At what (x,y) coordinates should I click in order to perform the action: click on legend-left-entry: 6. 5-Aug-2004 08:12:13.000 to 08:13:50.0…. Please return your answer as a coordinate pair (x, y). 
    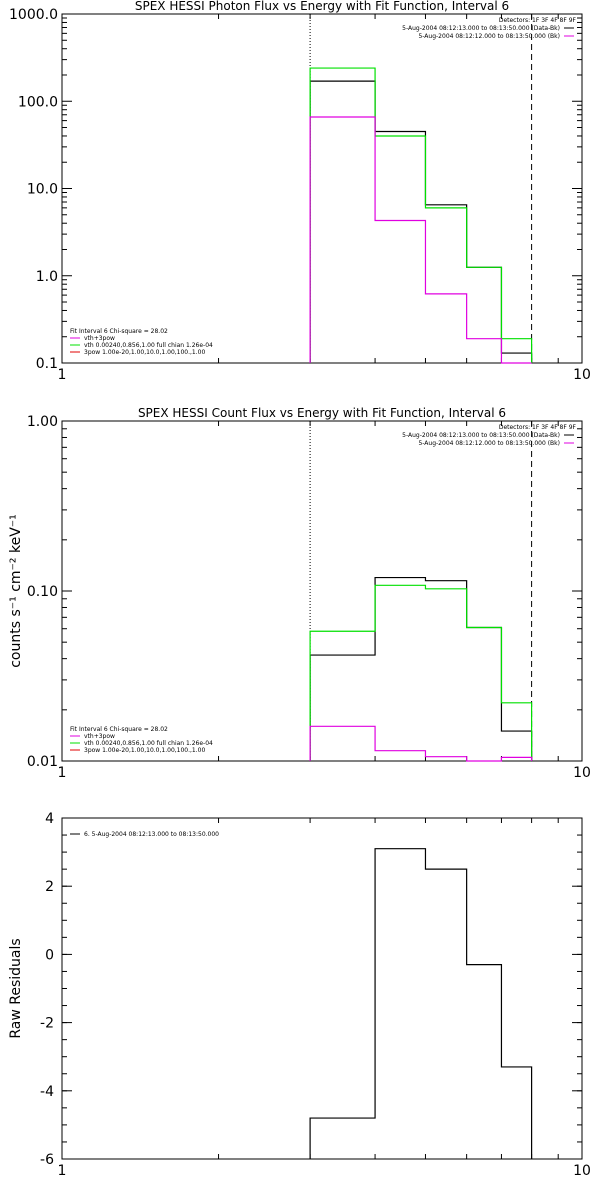
    Looking at the image, I should click on (151, 834).